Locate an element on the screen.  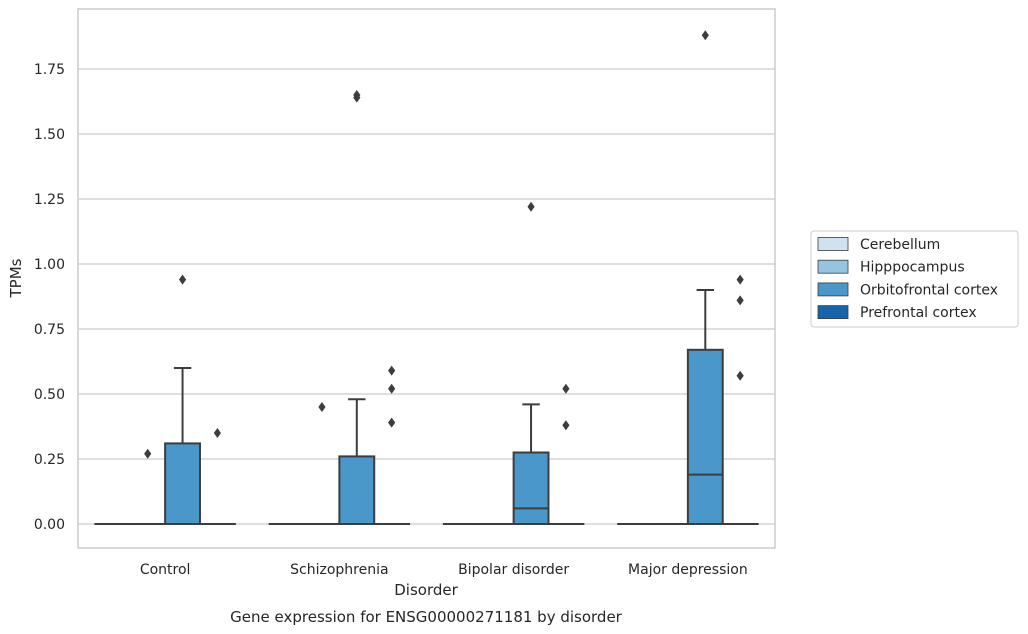
y-tick-label: 0.25 is located at coordinates (49, 460).